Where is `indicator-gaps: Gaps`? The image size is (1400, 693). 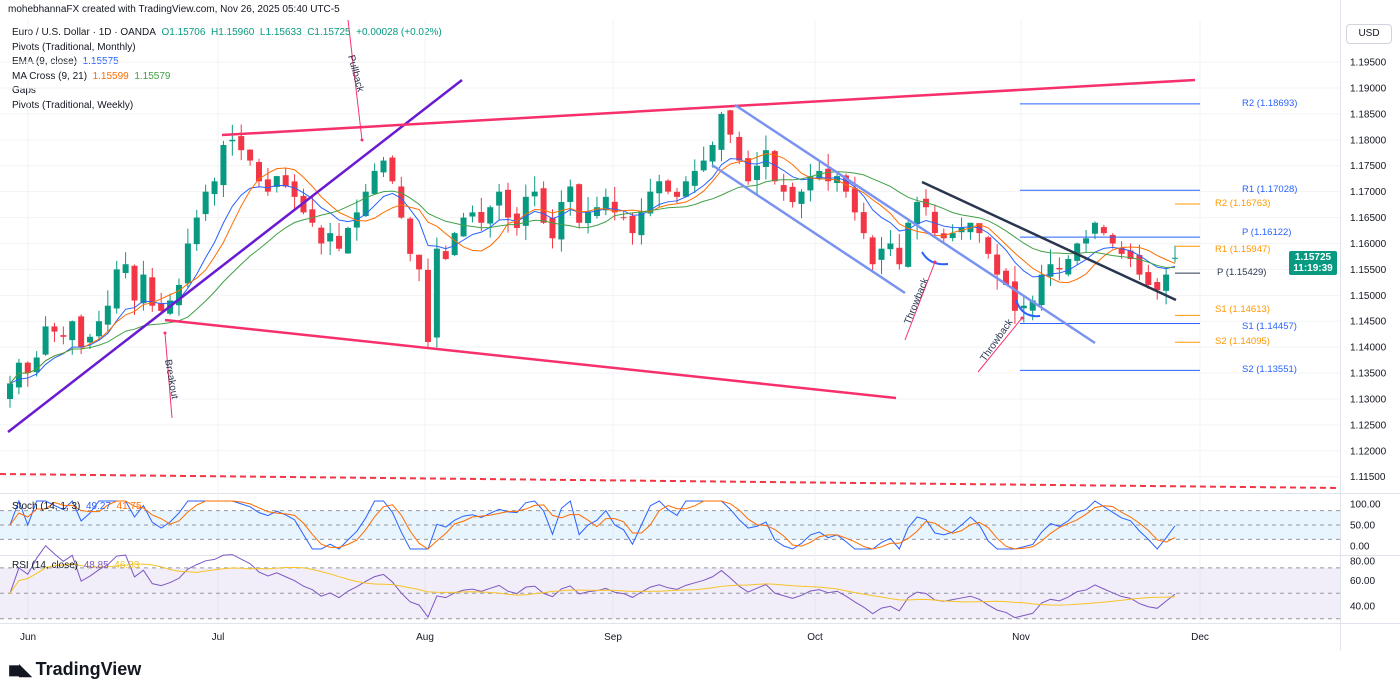 indicator-gaps: Gaps is located at coordinates (24, 90).